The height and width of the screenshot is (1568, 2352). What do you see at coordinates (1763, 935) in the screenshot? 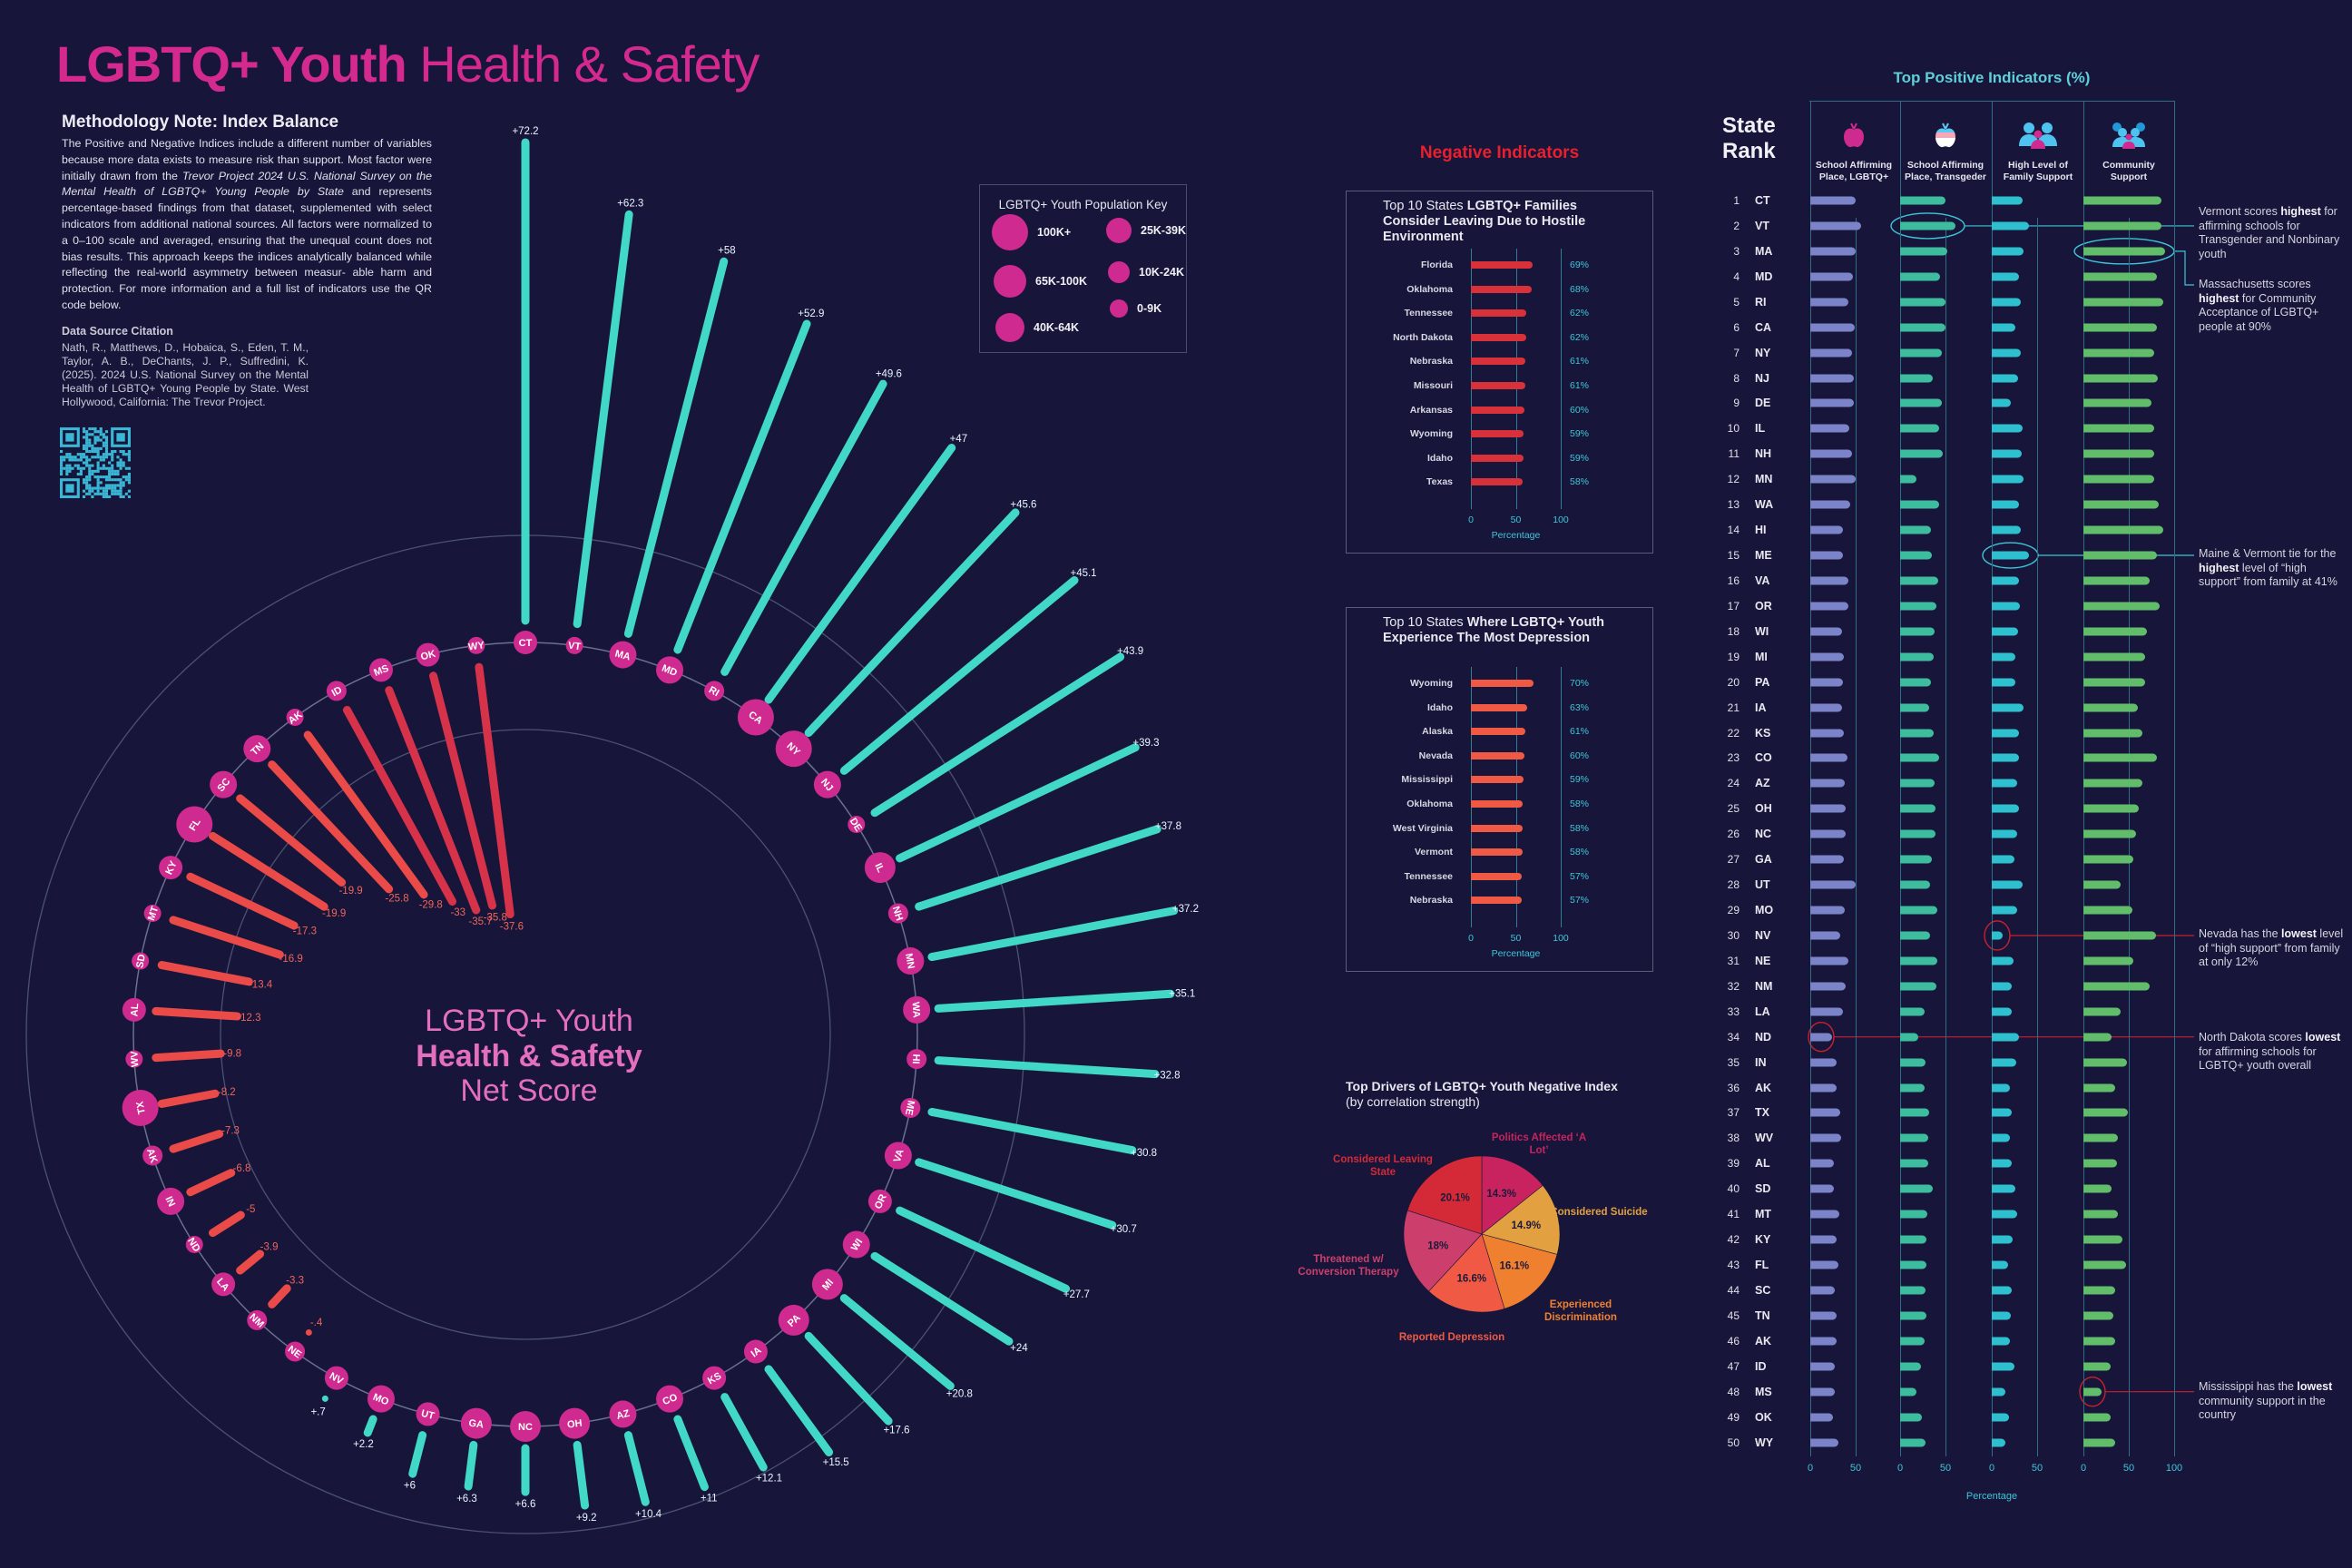
I see `state-abbr: NV` at bounding box center [1763, 935].